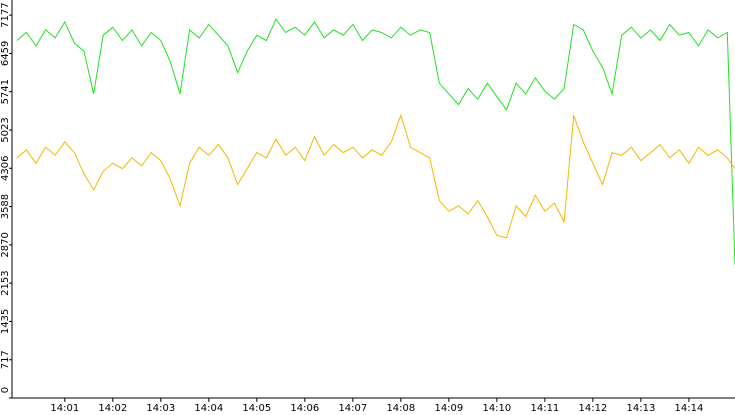 The width and height of the screenshot is (735, 415). Describe the element at coordinates (592, 408) in the screenshot. I see `x-tick-label: 14:12` at that location.